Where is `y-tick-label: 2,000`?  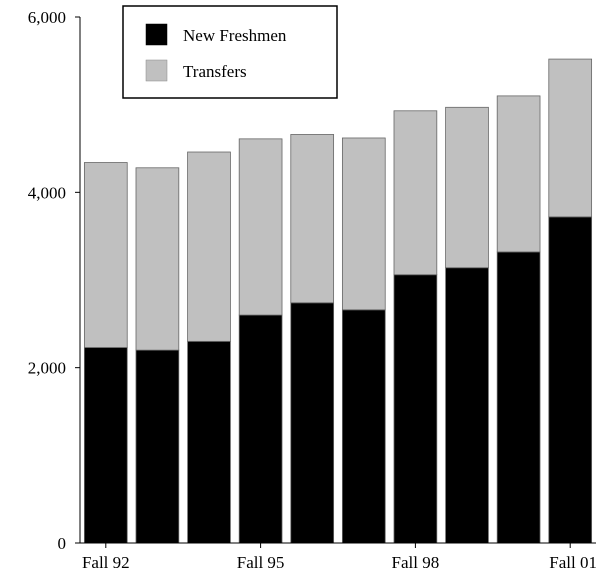
y-tick-label: 2,000 is located at coordinates (47, 368).